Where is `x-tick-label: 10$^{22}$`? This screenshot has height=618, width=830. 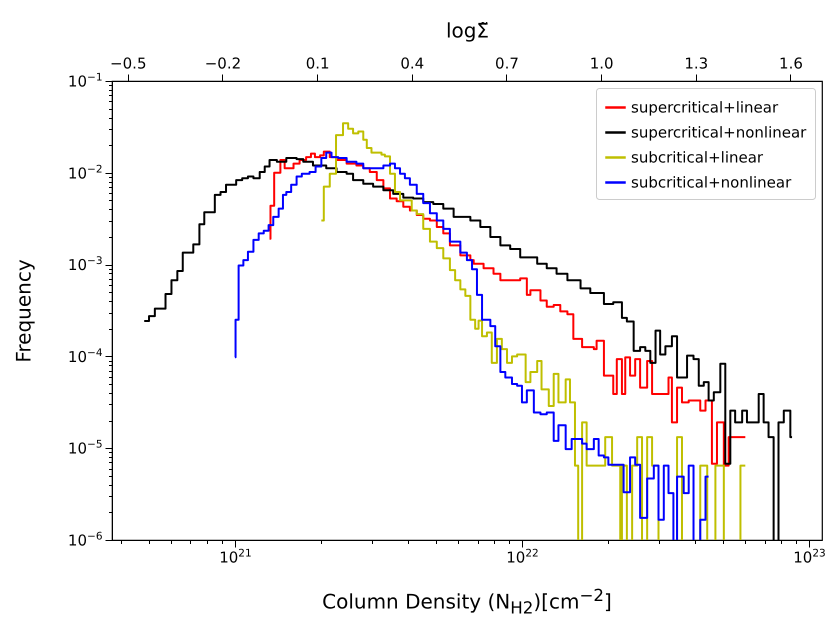 x-tick-label: 10$^{22}$ is located at coordinates (522, 557).